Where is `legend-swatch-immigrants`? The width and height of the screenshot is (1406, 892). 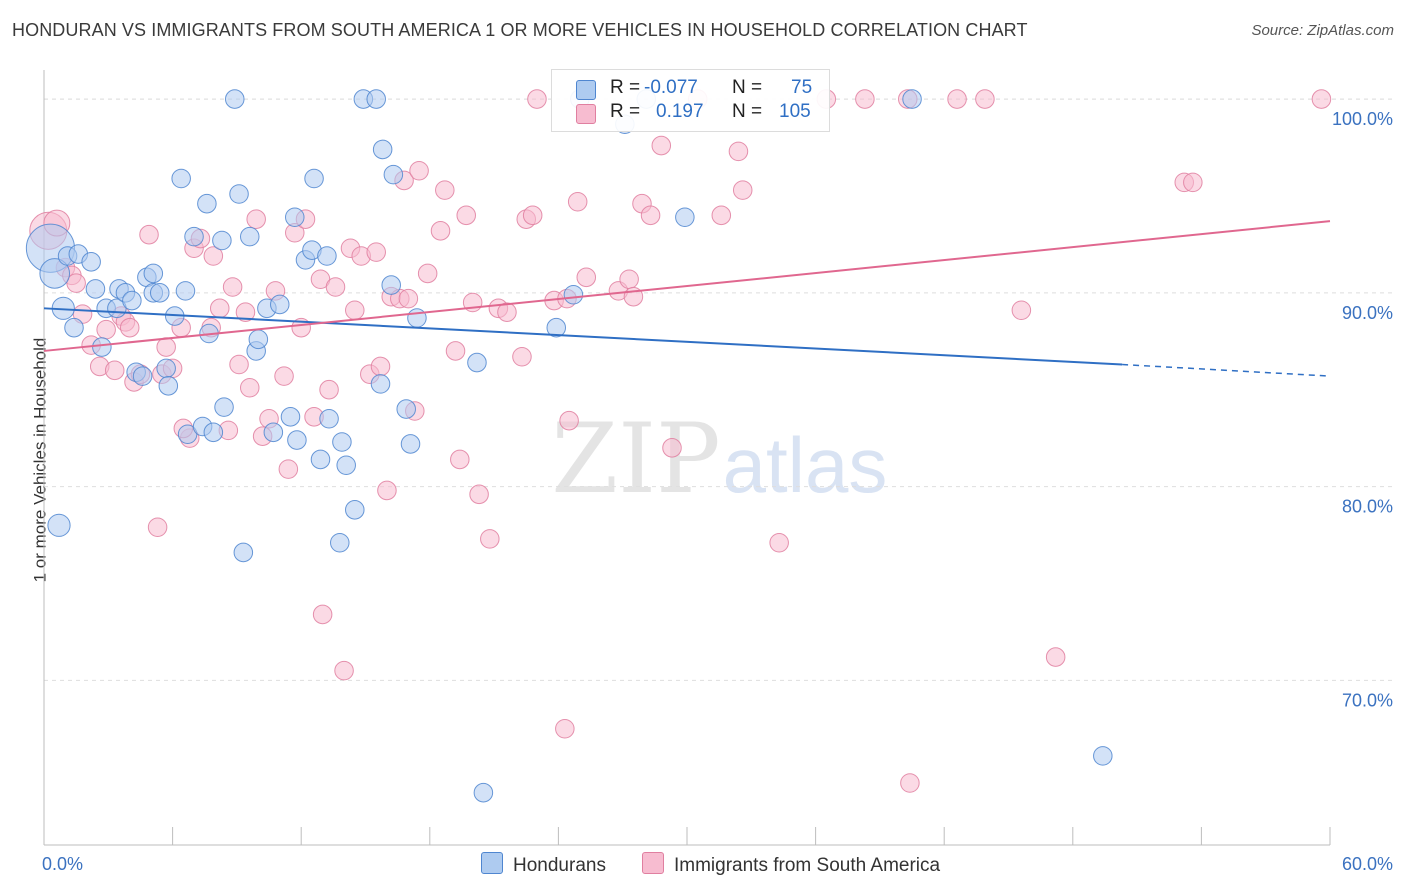
legend-swatch-immigrants is located at coordinates (586, 114).